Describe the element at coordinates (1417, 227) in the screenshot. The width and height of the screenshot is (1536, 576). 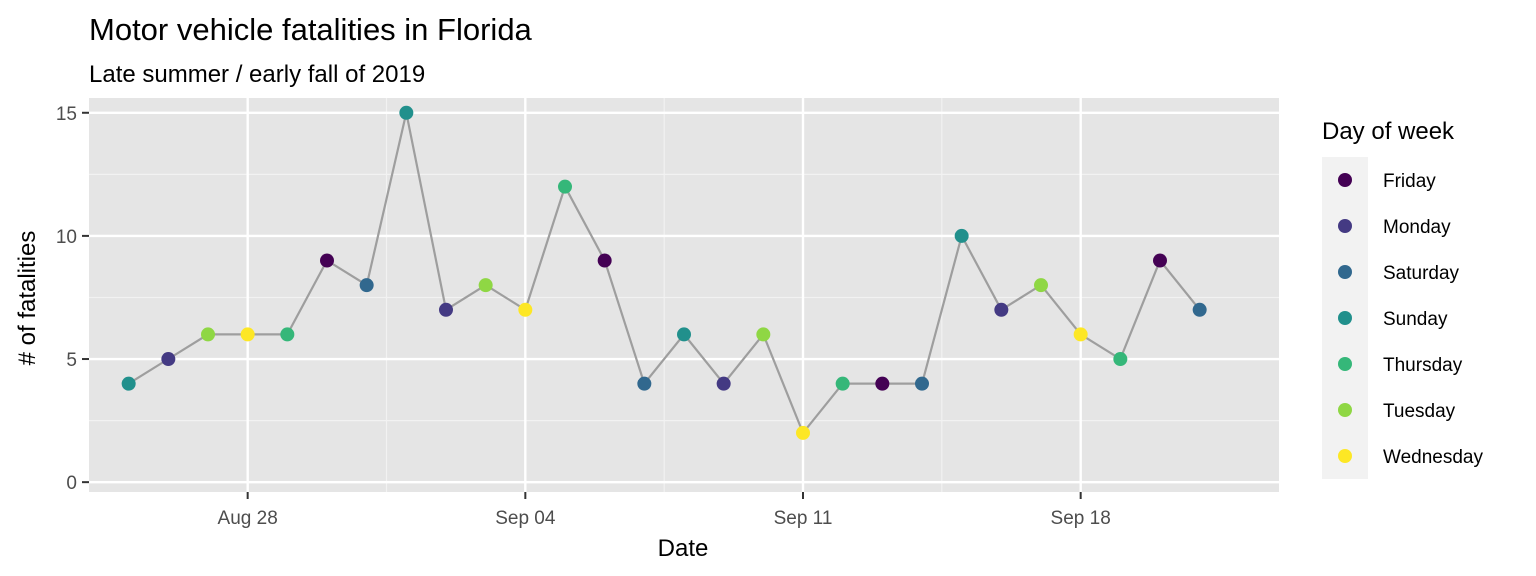
I see `legend-label: Monday` at that location.